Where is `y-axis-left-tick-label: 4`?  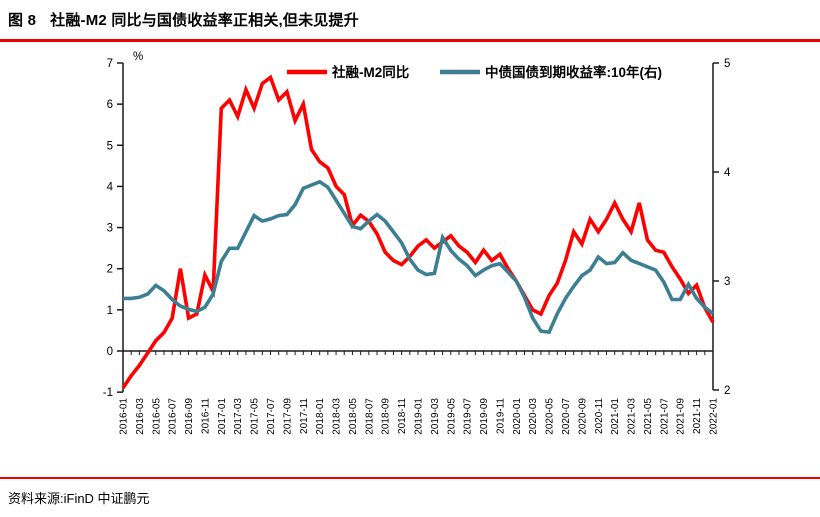 y-axis-left-tick-label: 4 is located at coordinates (110, 187).